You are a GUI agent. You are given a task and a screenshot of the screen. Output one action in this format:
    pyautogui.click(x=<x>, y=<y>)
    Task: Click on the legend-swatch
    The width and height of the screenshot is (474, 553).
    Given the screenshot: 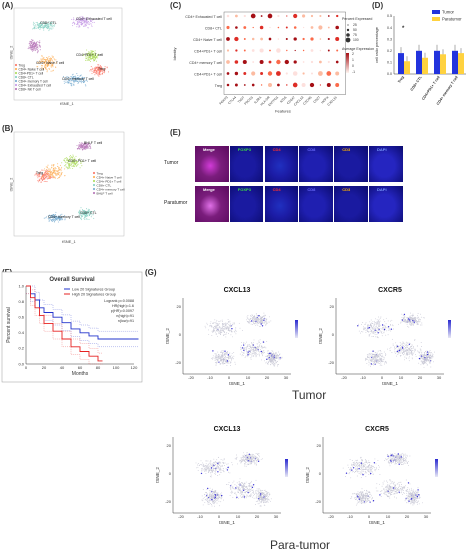 What is the action you would take?
    pyautogui.click(x=16, y=65)
    